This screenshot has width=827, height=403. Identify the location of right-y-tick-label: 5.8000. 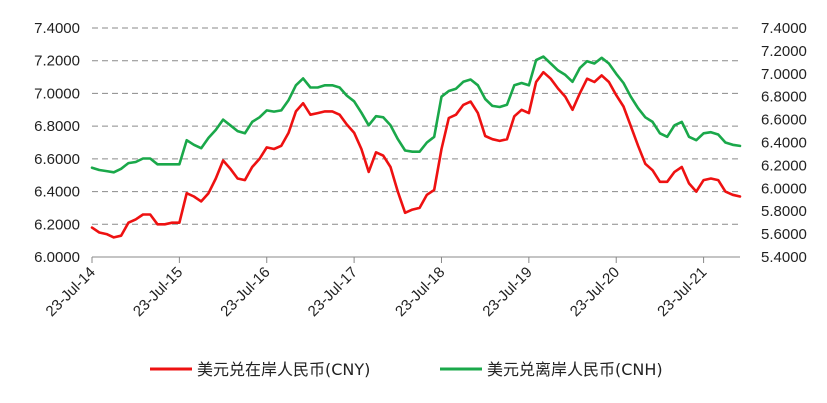
(784, 211).